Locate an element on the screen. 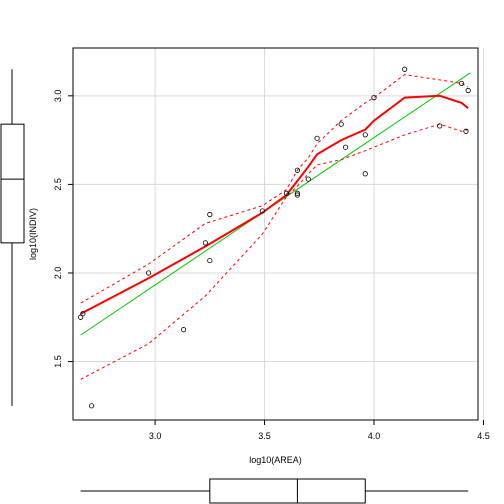  y-tick-label: 1.5 is located at coordinates (58, 361).